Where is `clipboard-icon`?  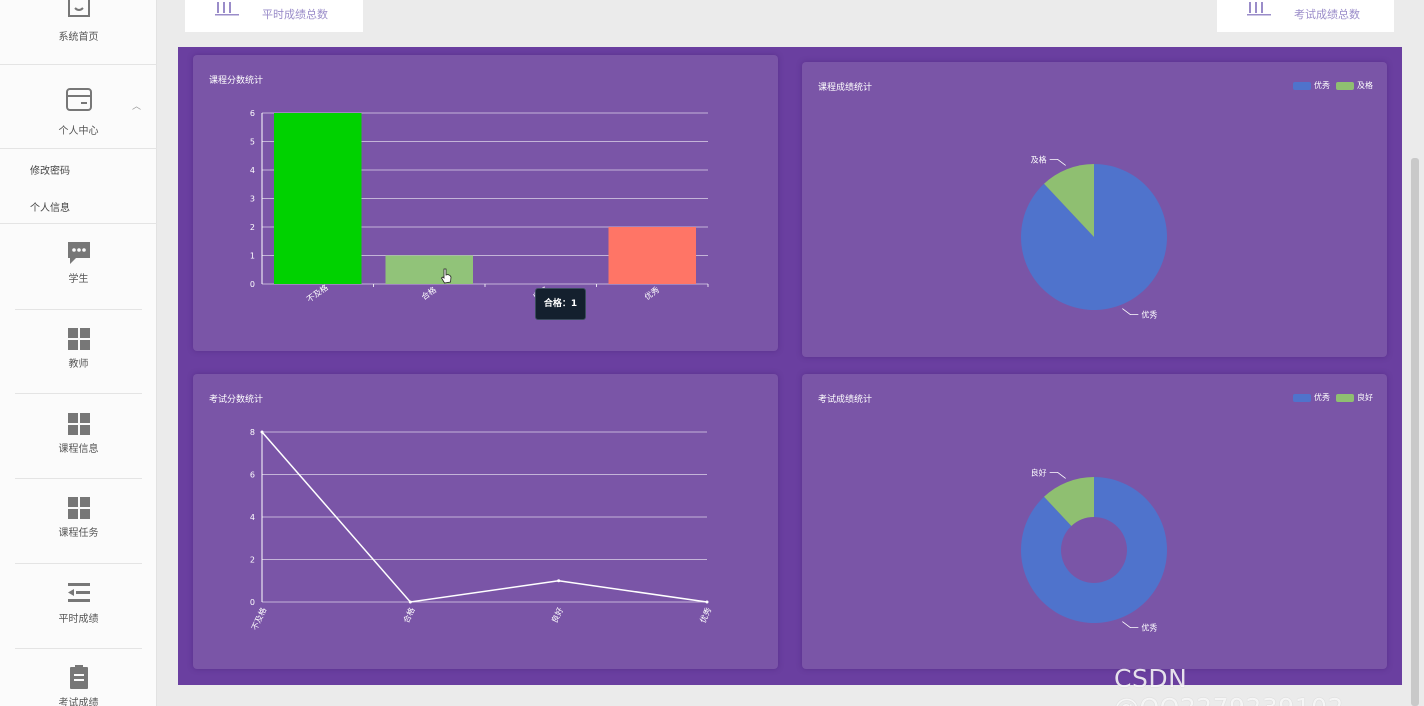 clipboard-icon is located at coordinates (79, 677).